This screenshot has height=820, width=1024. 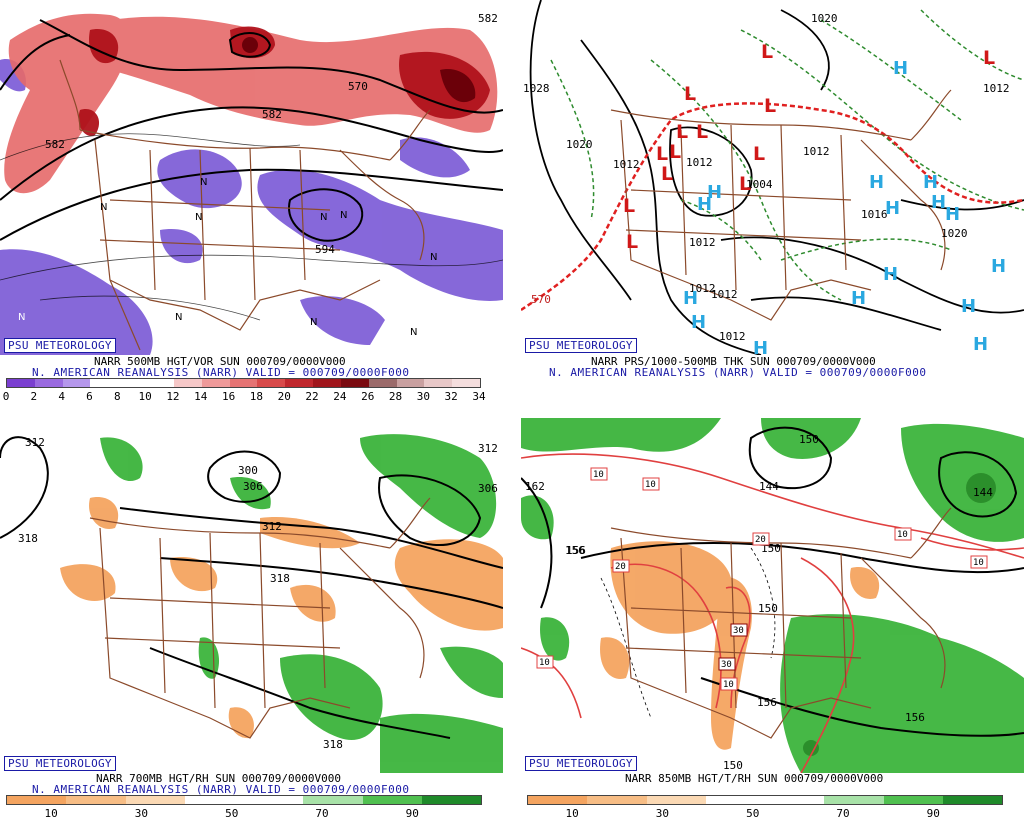 I want to click on colorbar-tick-label: 90, so click(x=412, y=813).